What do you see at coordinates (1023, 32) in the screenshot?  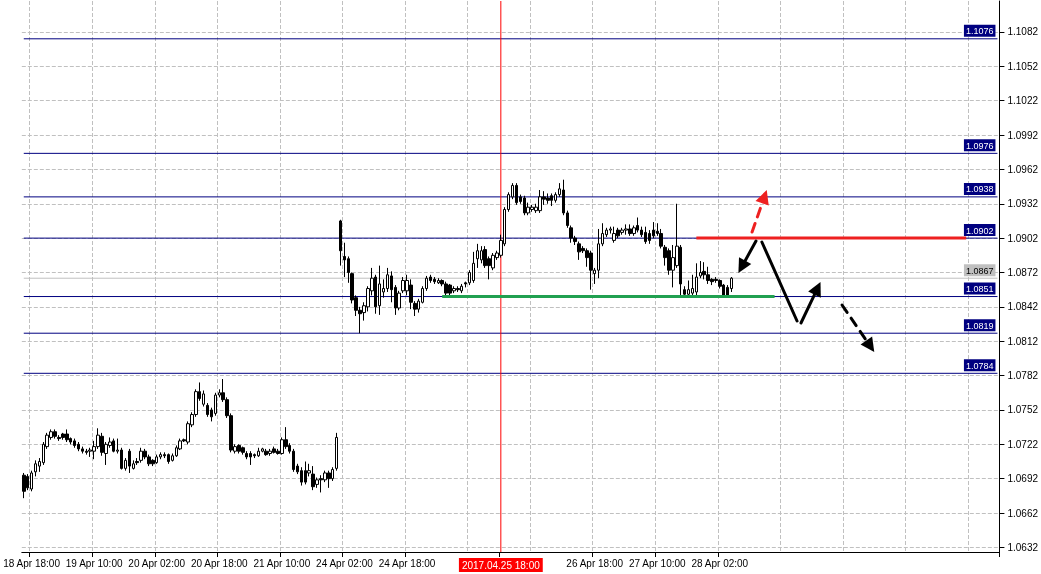 I see `y-tick-label: 1.1082` at bounding box center [1023, 32].